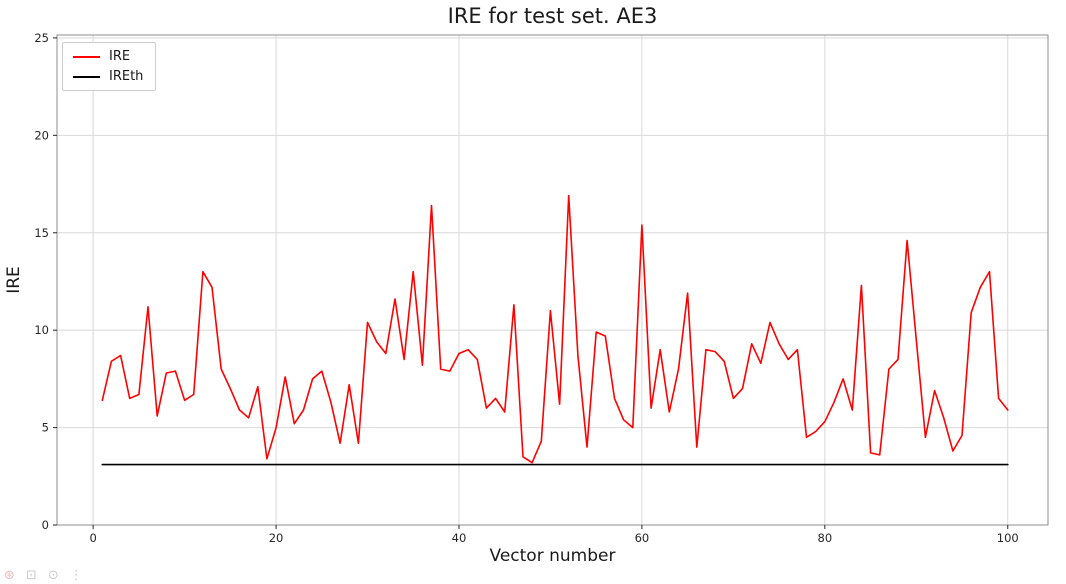 The image size is (1066, 584). What do you see at coordinates (825, 538) in the screenshot?
I see `x-tick-label: 80` at bounding box center [825, 538].